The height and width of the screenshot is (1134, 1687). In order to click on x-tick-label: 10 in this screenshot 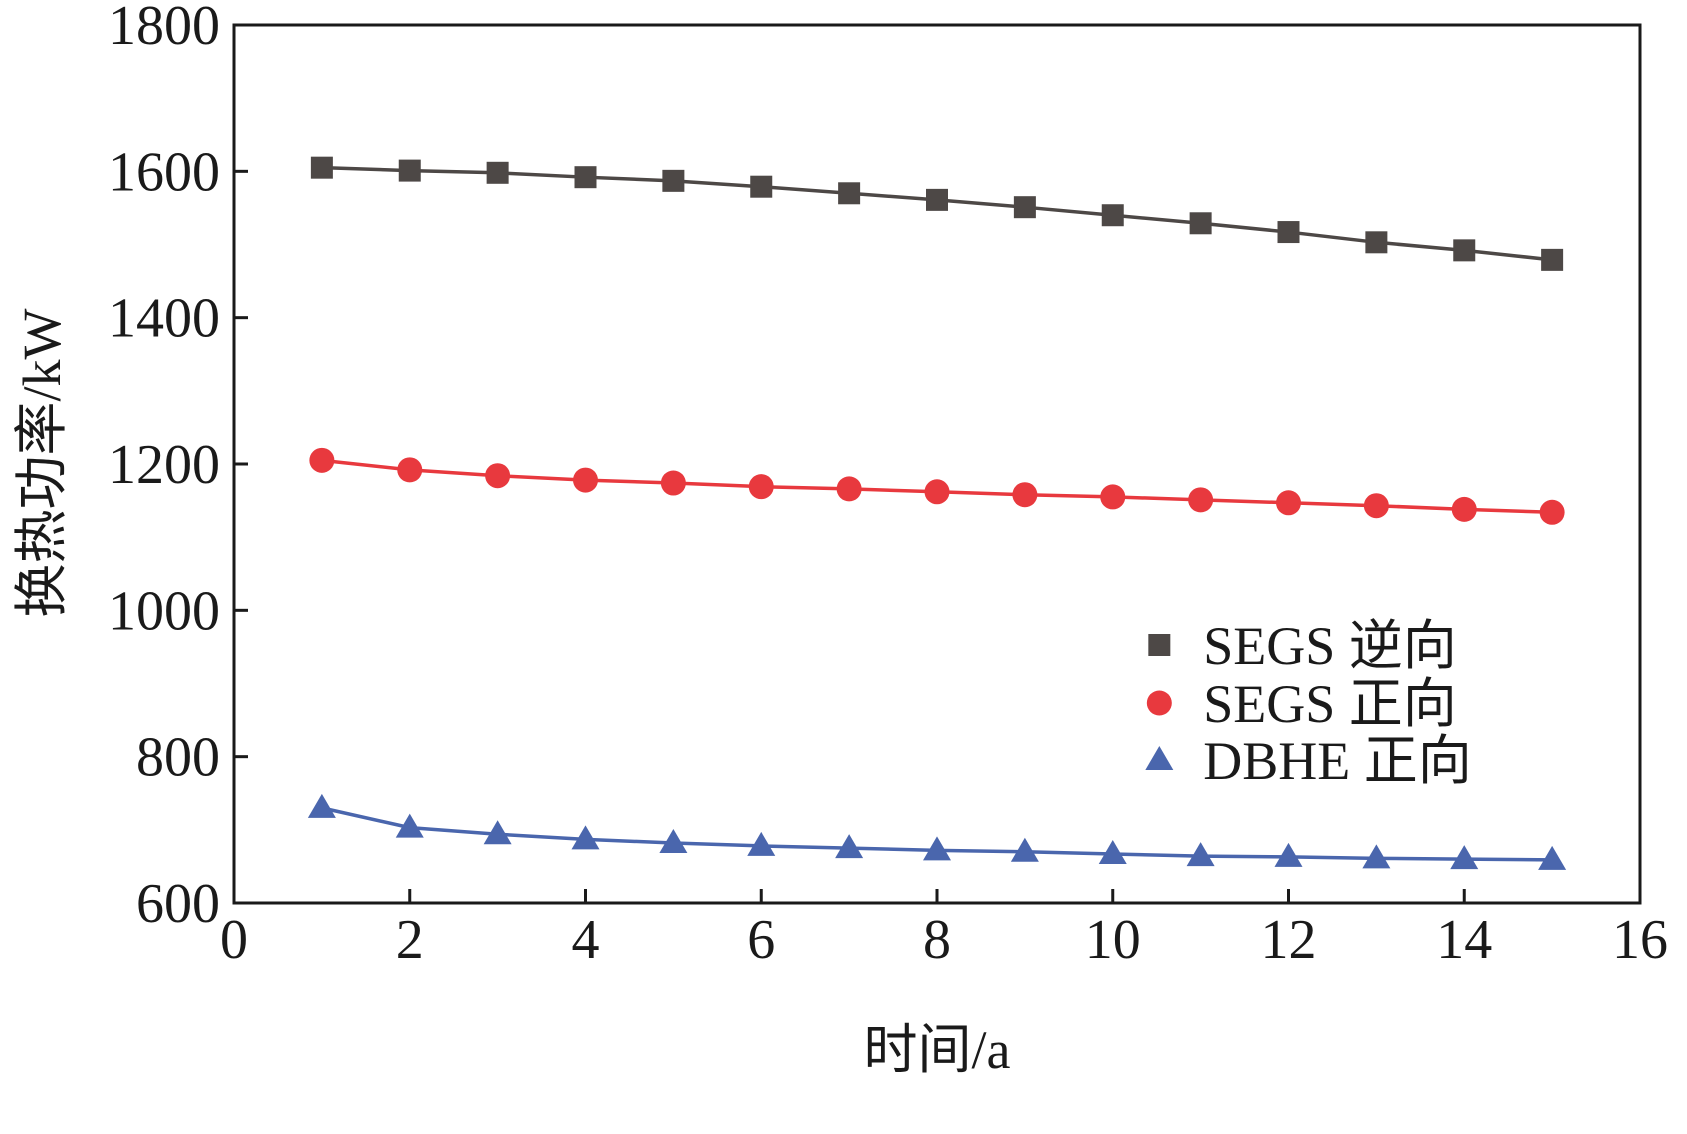, I will do `click(1113, 940)`.